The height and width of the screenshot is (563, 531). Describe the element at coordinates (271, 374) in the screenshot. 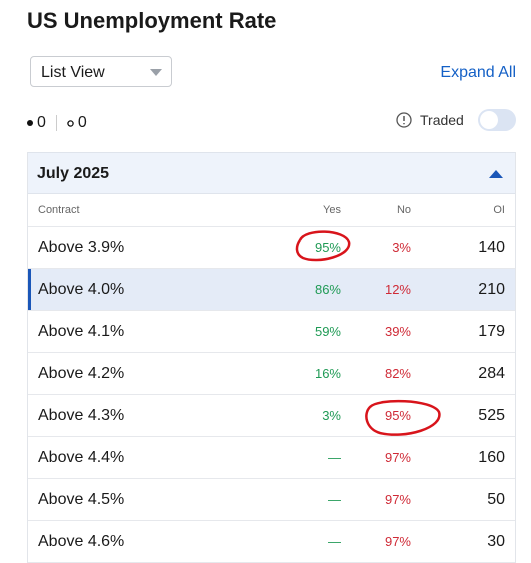

I see `contract-row: Above 4.2% 16% 82% 284` at that location.